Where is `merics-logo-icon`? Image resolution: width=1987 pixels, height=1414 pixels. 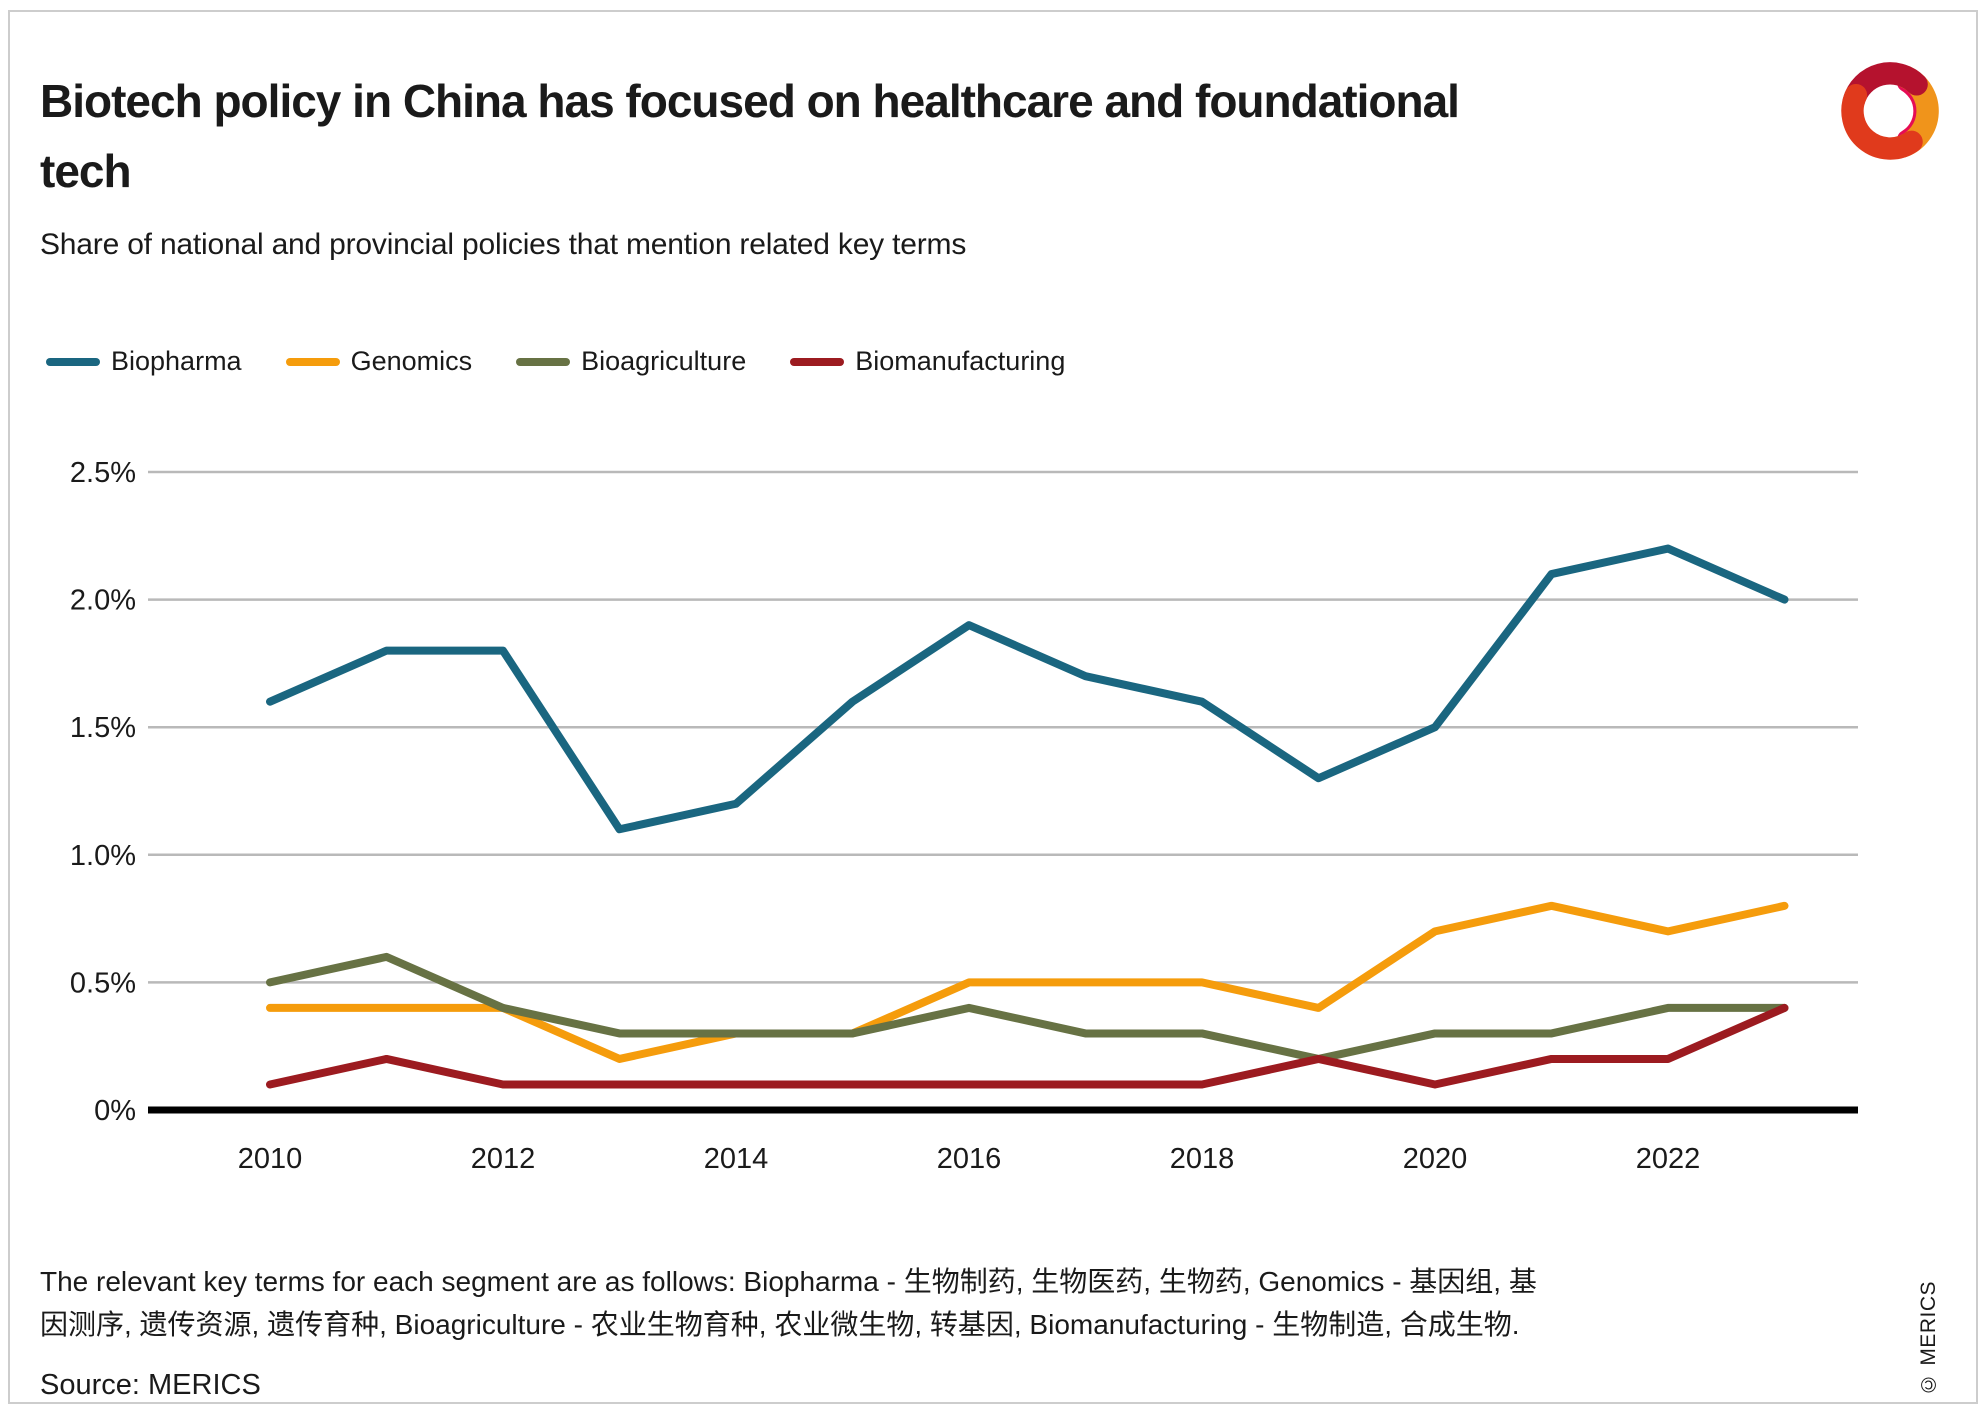
merics-logo-icon is located at coordinates (1890, 111).